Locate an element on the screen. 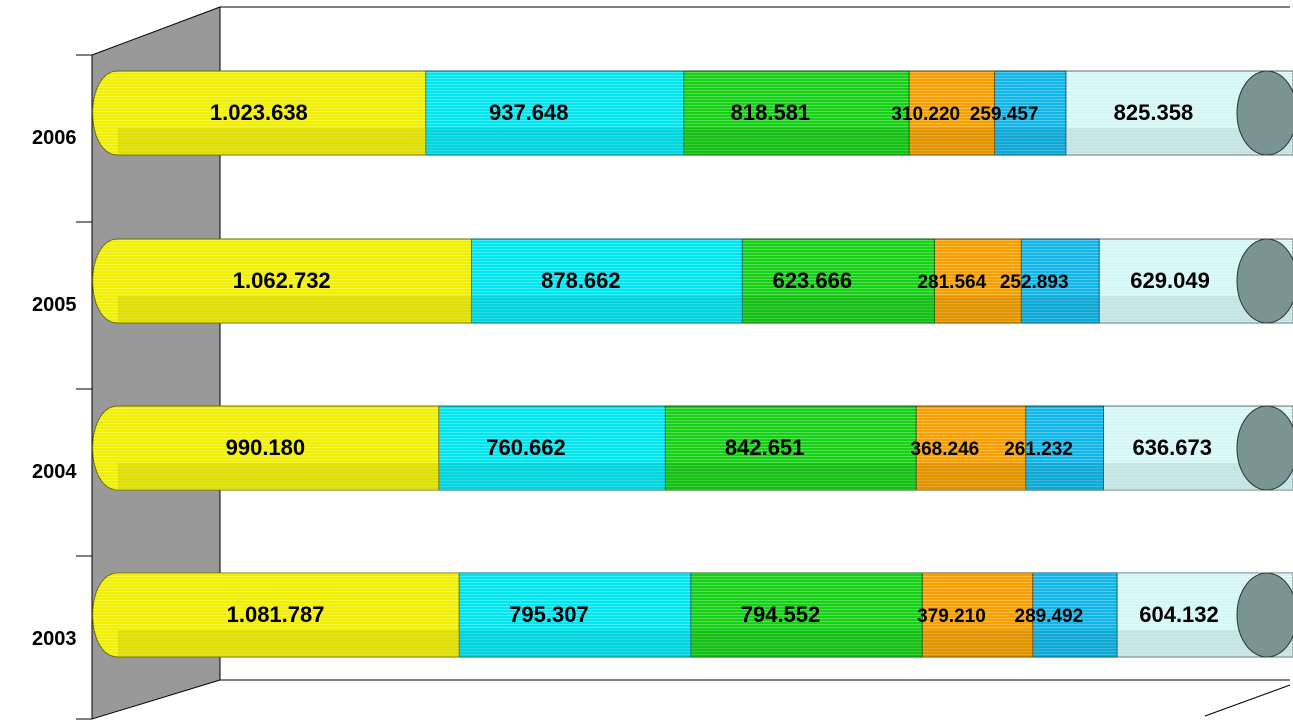  data-label: 1.023.638 is located at coordinates (259, 112).